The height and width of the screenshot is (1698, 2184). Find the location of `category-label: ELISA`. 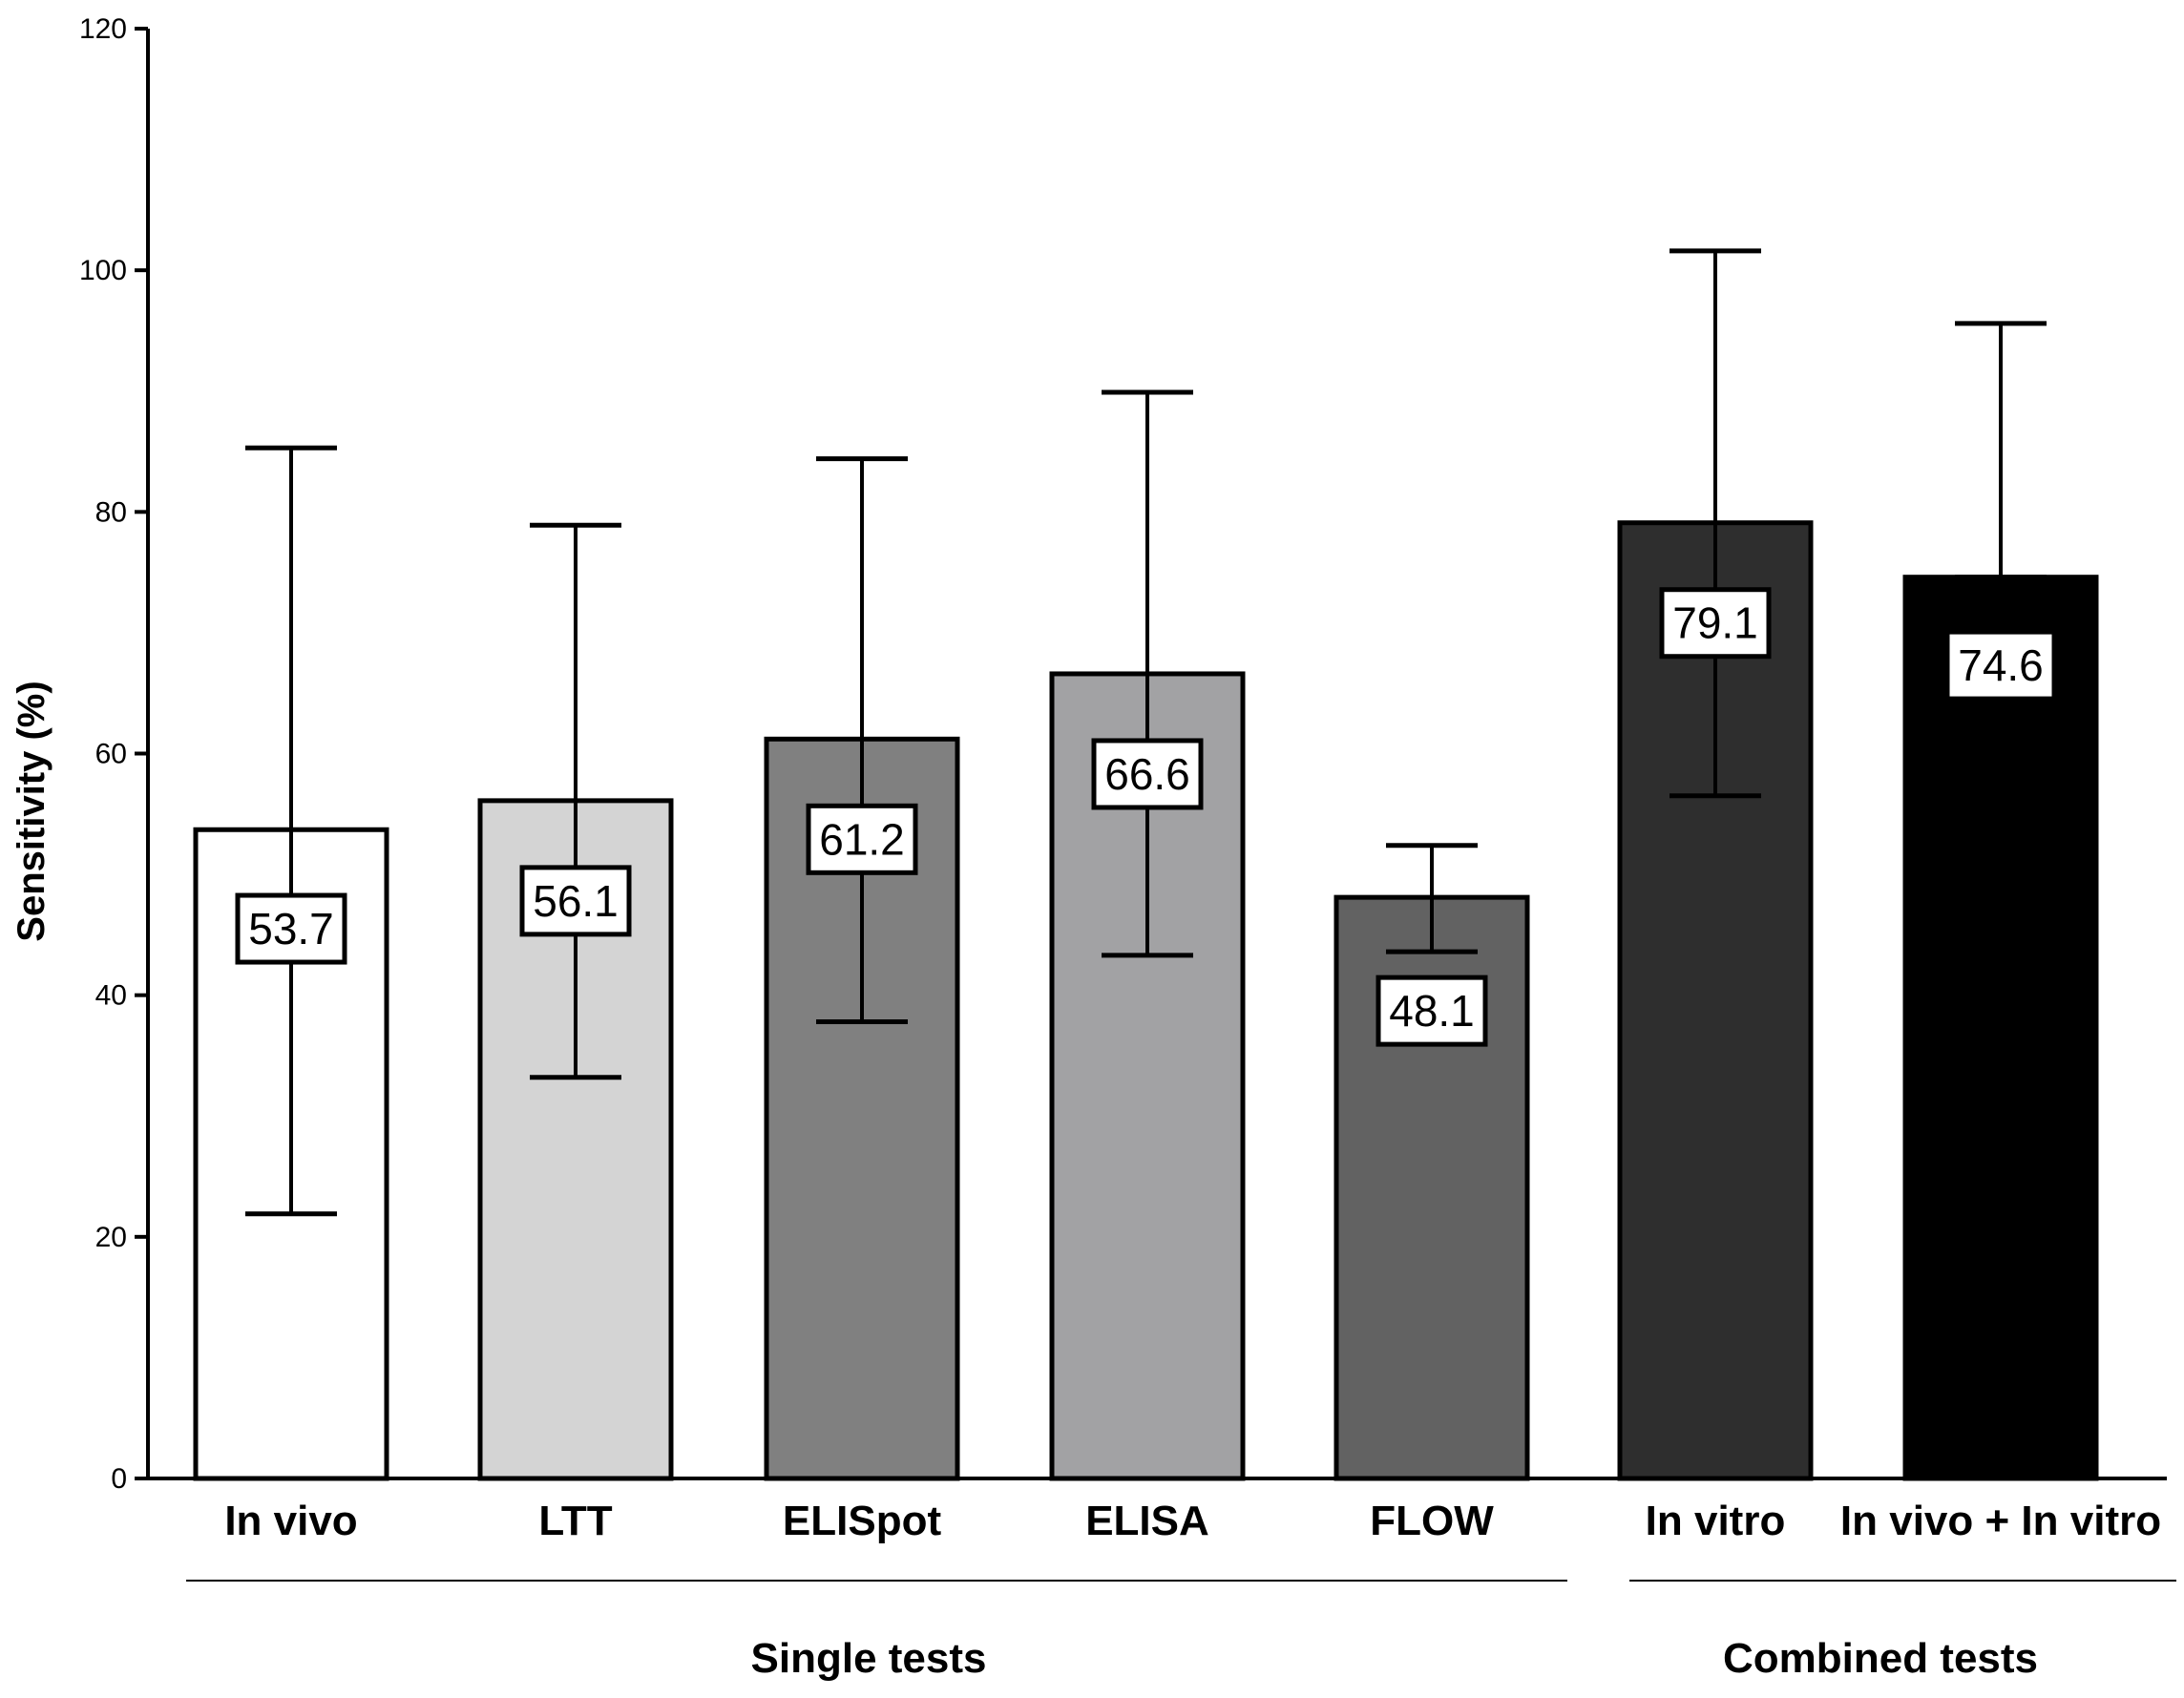

category-label: ELISA is located at coordinates (1147, 1521).